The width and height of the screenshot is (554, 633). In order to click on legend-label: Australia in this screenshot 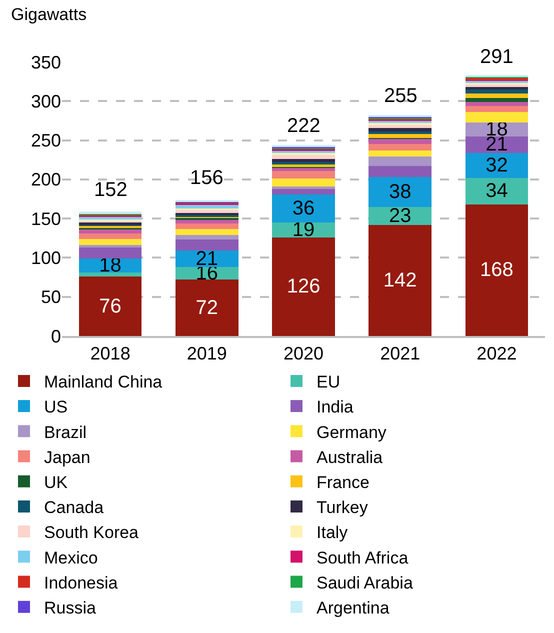, I will do `click(350, 457)`.